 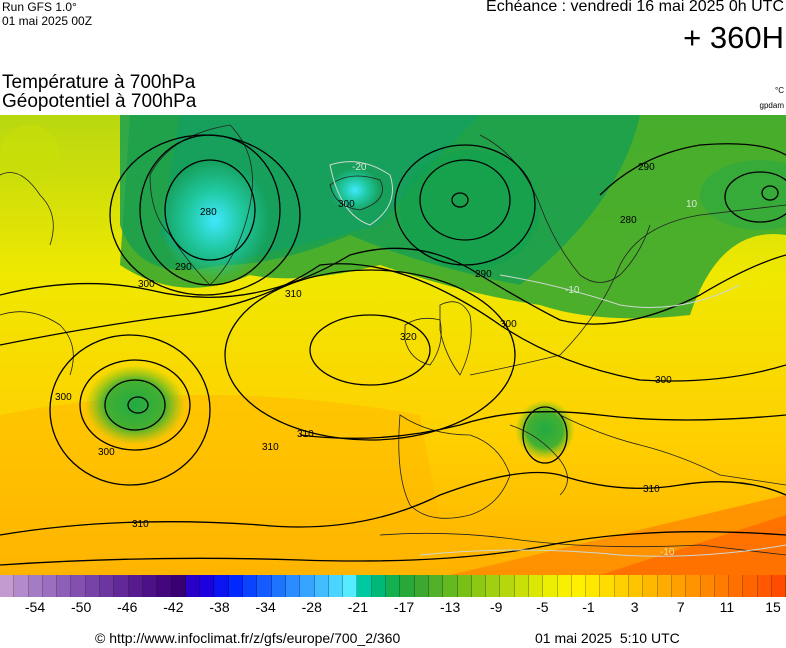 What do you see at coordinates (81, 607) in the screenshot?
I see `color-scale-label: -50` at bounding box center [81, 607].